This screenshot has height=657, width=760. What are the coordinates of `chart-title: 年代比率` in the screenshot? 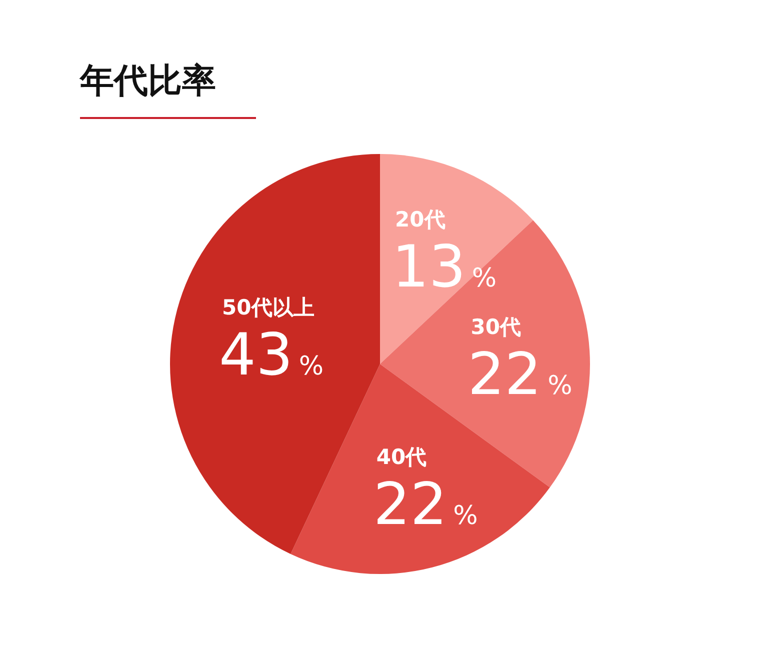 It's located at (147, 81).